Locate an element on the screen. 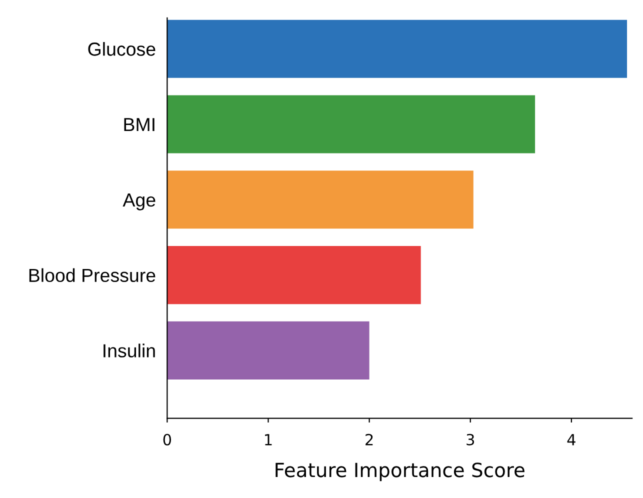  y-tick-label: BMI is located at coordinates (139, 125).